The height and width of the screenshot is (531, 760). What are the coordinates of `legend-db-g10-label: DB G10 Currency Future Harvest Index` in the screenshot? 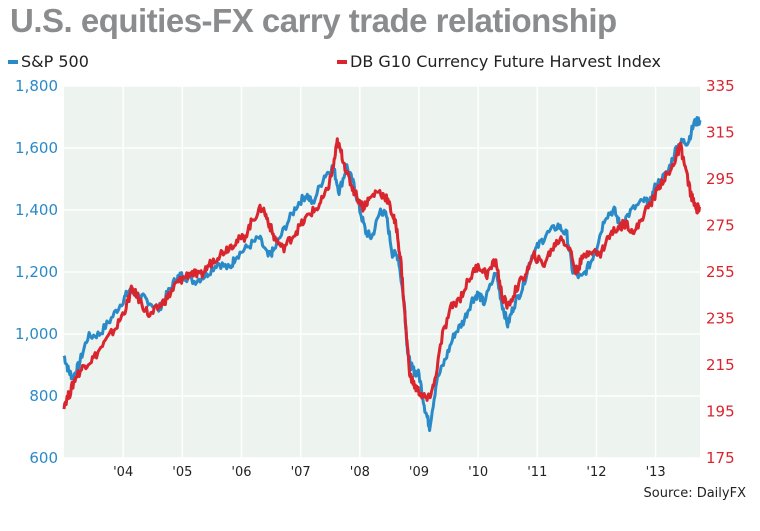 It's located at (505, 61).